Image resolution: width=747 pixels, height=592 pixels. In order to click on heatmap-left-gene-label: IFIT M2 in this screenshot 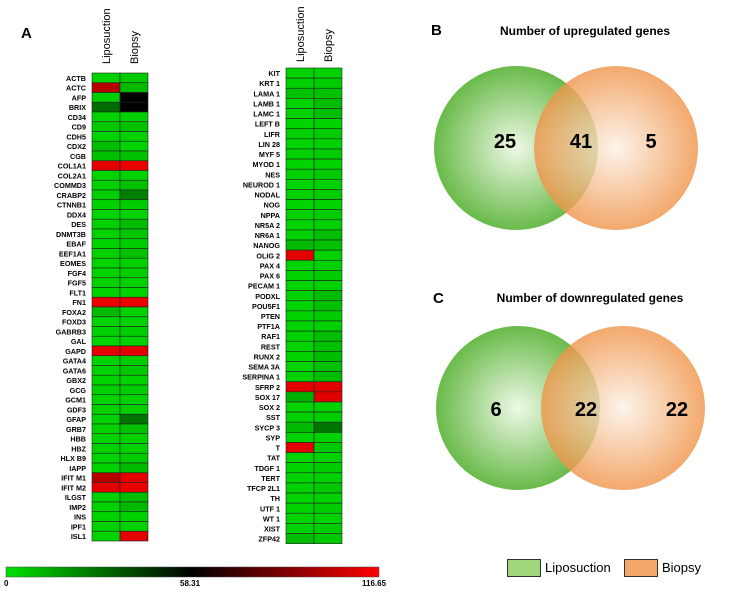, I will do `click(73, 487)`.